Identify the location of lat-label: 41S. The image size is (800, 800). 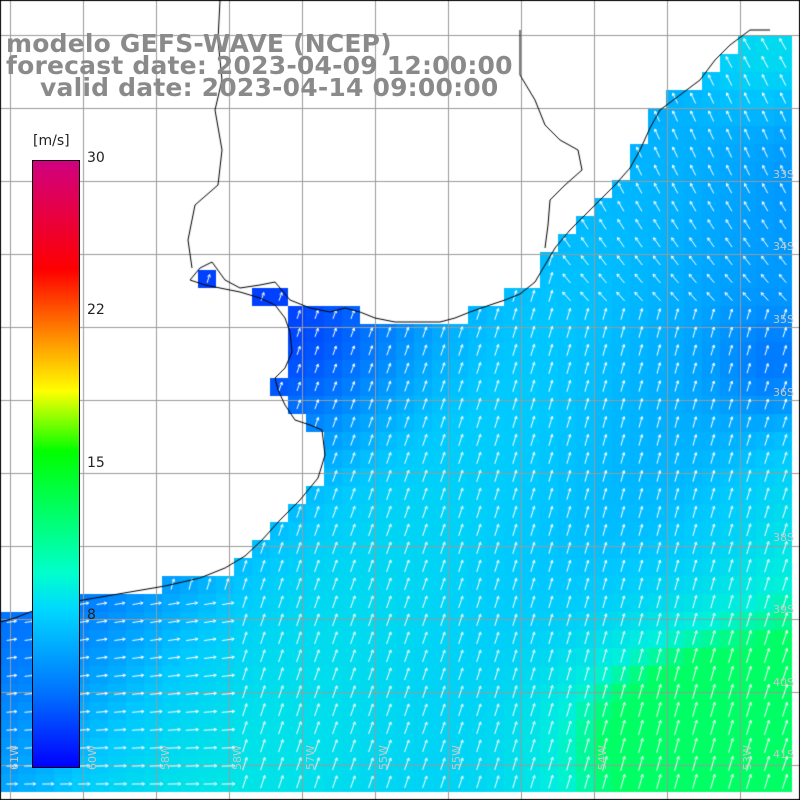
(783, 754).